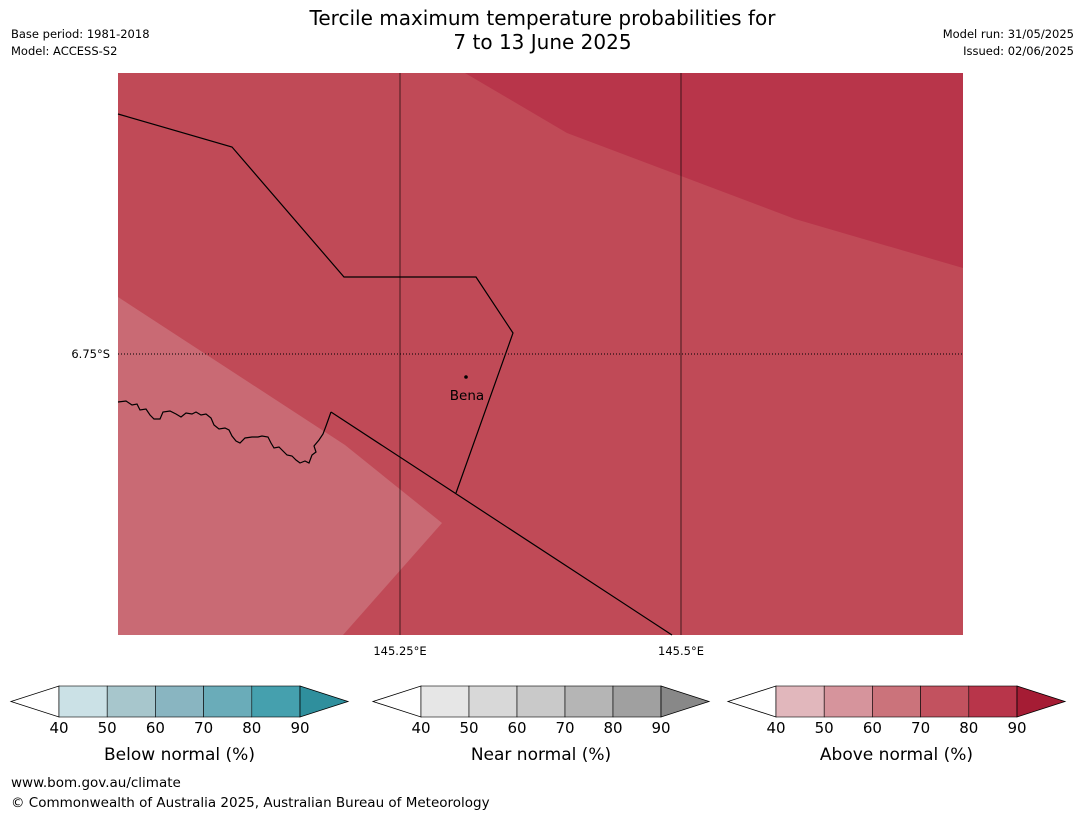 The width and height of the screenshot is (1085, 816). Describe the element at coordinates (1008, 34) in the screenshot. I see `model-run: Model run: 31/05/2025` at that location.